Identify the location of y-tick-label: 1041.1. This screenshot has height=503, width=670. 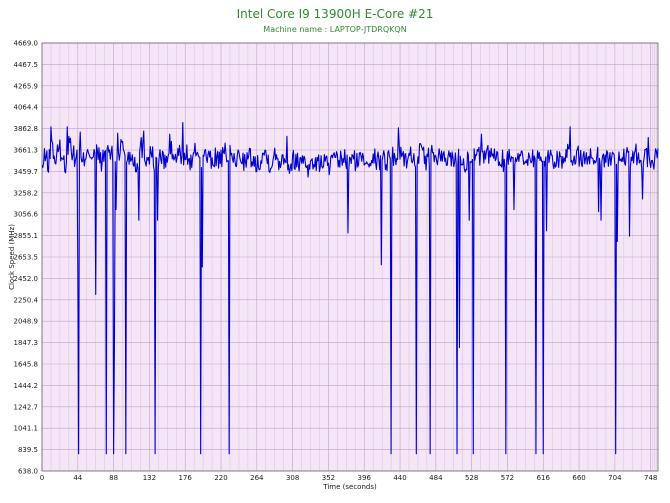
(26, 429).